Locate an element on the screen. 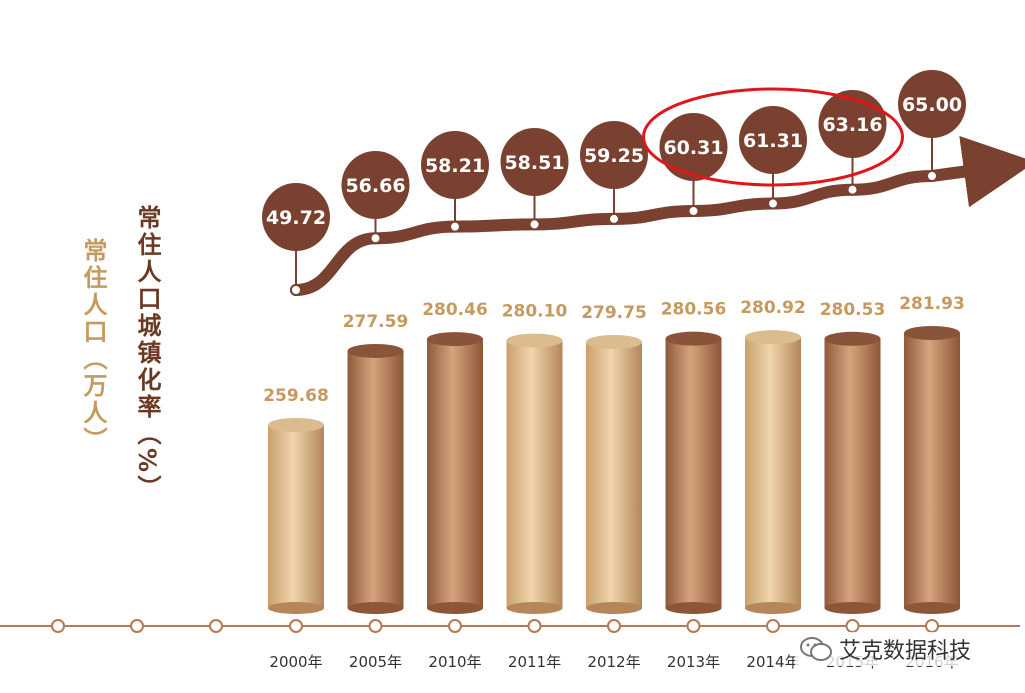  bar-2013年: 280.56 is located at coordinates (694, 457).